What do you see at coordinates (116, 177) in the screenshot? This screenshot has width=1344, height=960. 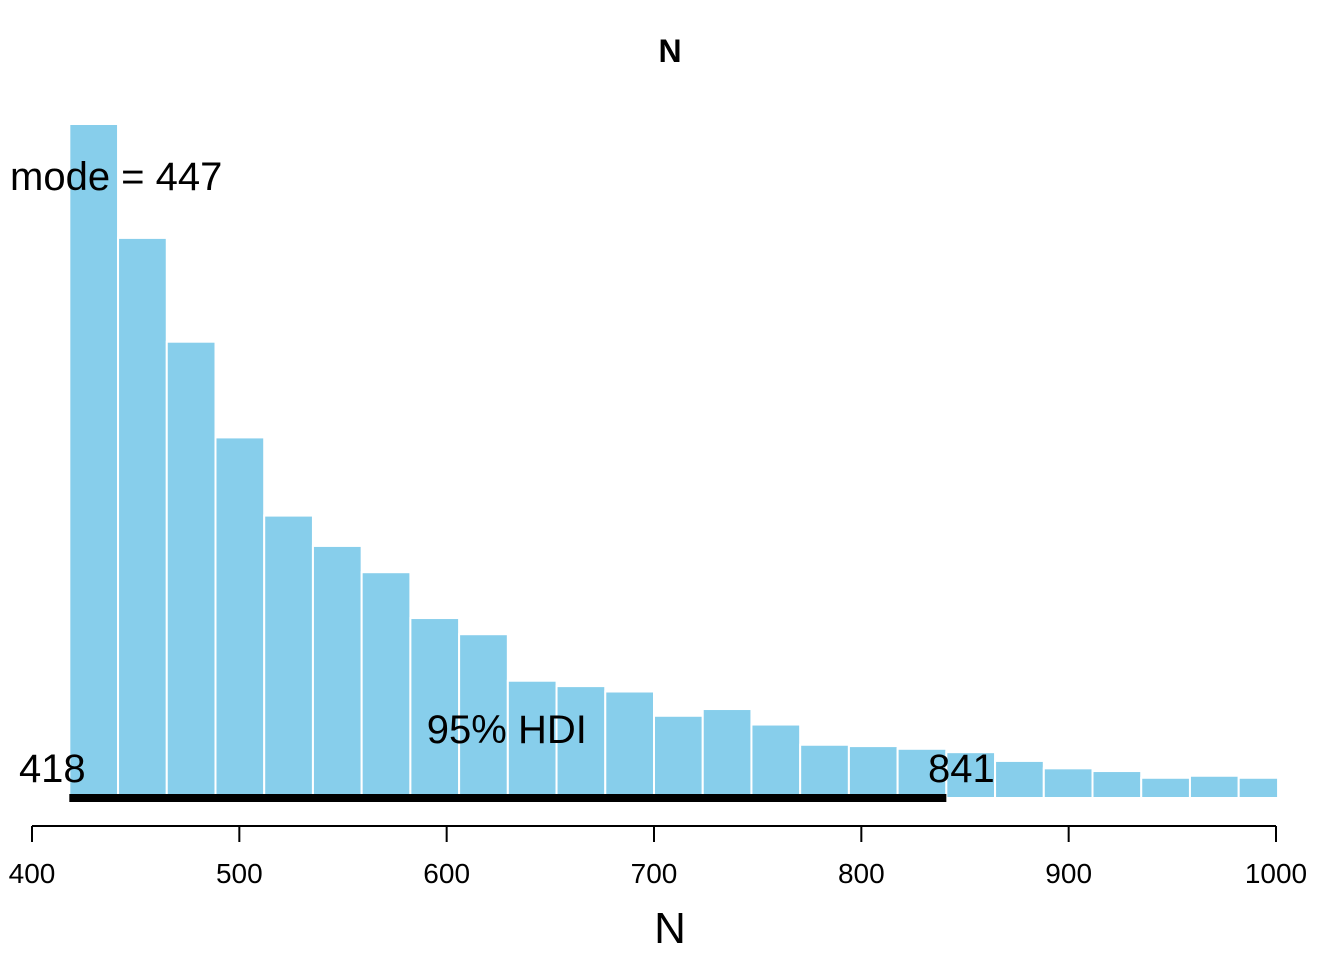 I see `mode-label: mode = 447` at bounding box center [116, 177].